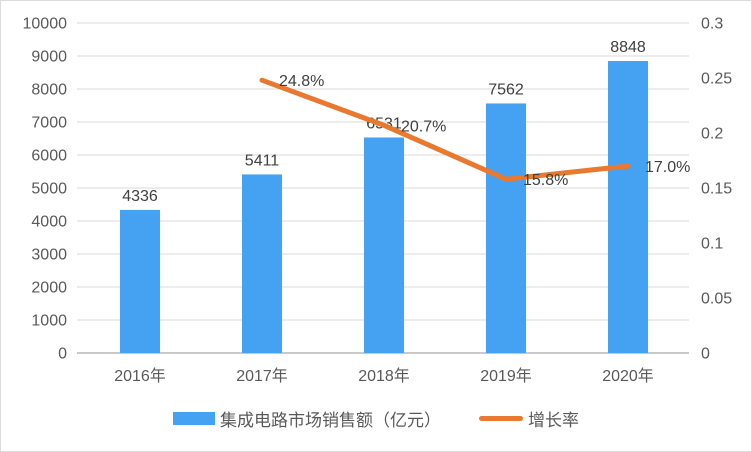 This screenshot has width=752, height=452. Describe the element at coordinates (62, 354) in the screenshot. I see `left-axis-tick: 0` at that location.